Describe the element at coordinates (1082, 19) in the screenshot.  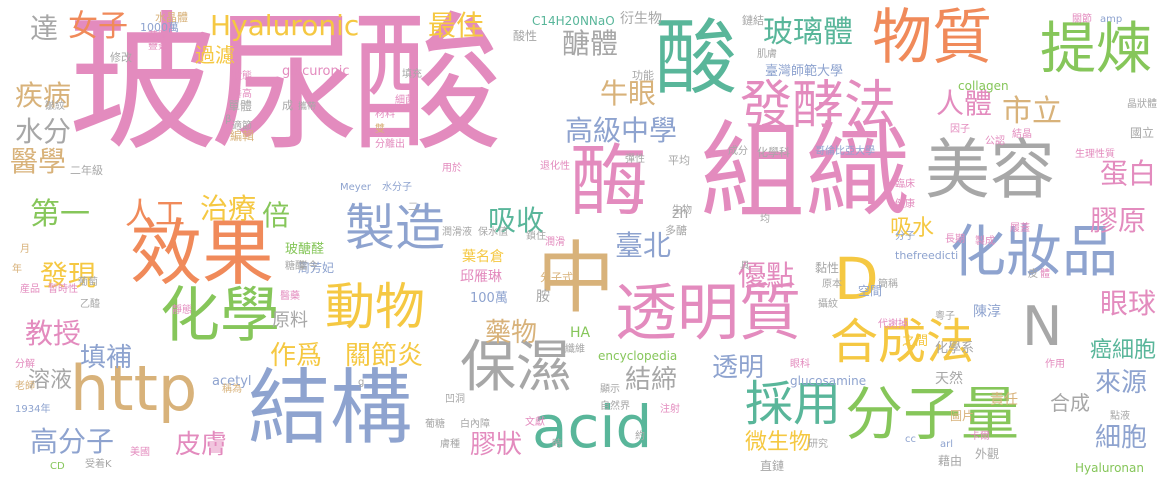
I see `word: 關節` at that location.